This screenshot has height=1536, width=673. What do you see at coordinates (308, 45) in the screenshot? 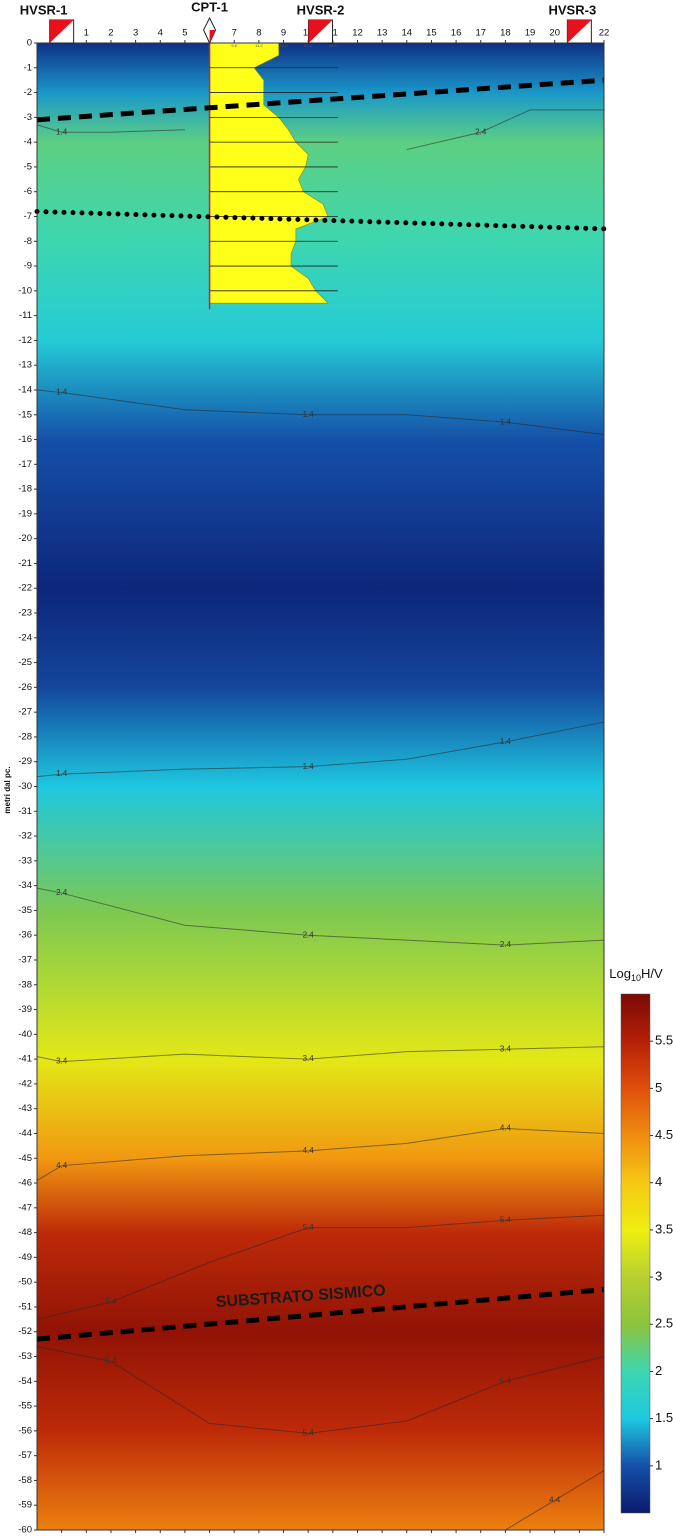
I see `cpt-tick-label: 22.4` at bounding box center [308, 45].